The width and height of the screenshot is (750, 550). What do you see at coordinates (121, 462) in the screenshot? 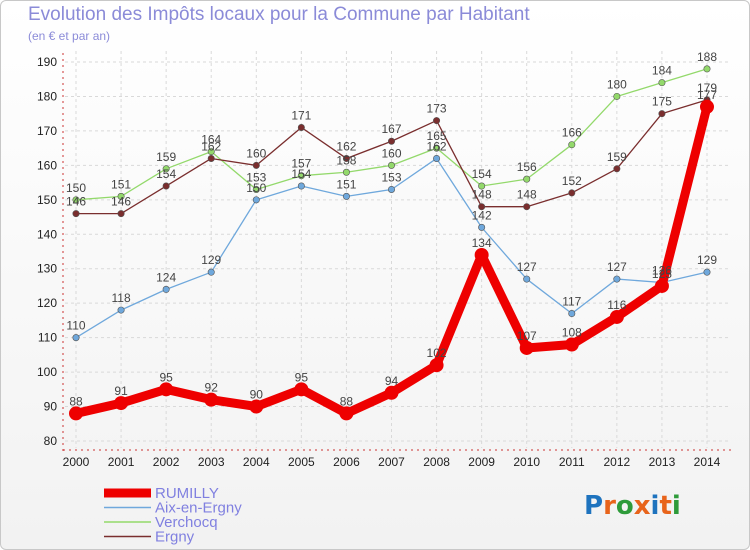
I see `x-tick-label: 2001` at bounding box center [121, 462].